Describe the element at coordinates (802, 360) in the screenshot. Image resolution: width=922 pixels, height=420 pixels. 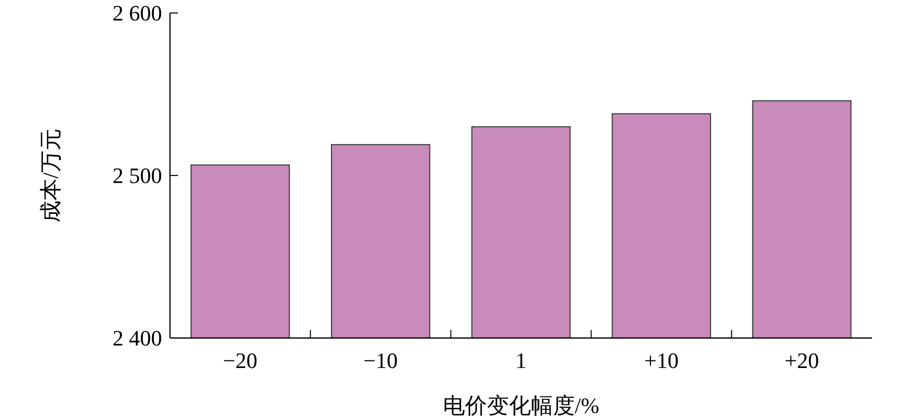
I see `x-tick-label: +20` at that location.